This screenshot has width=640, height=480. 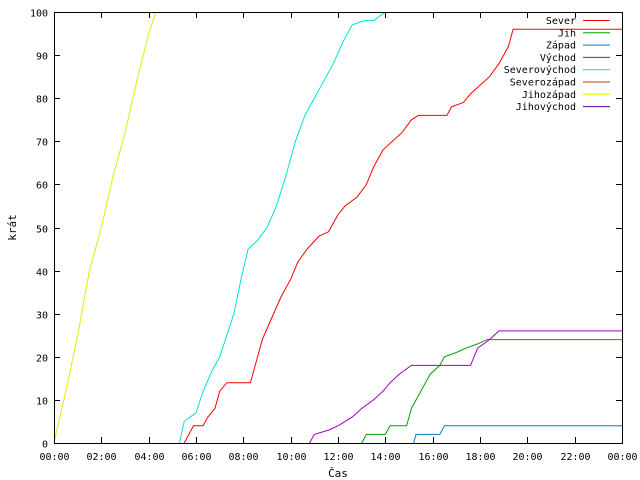 What do you see at coordinates (42, 273) in the screenshot?
I see `y-tick-label: 40` at bounding box center [42, 273].